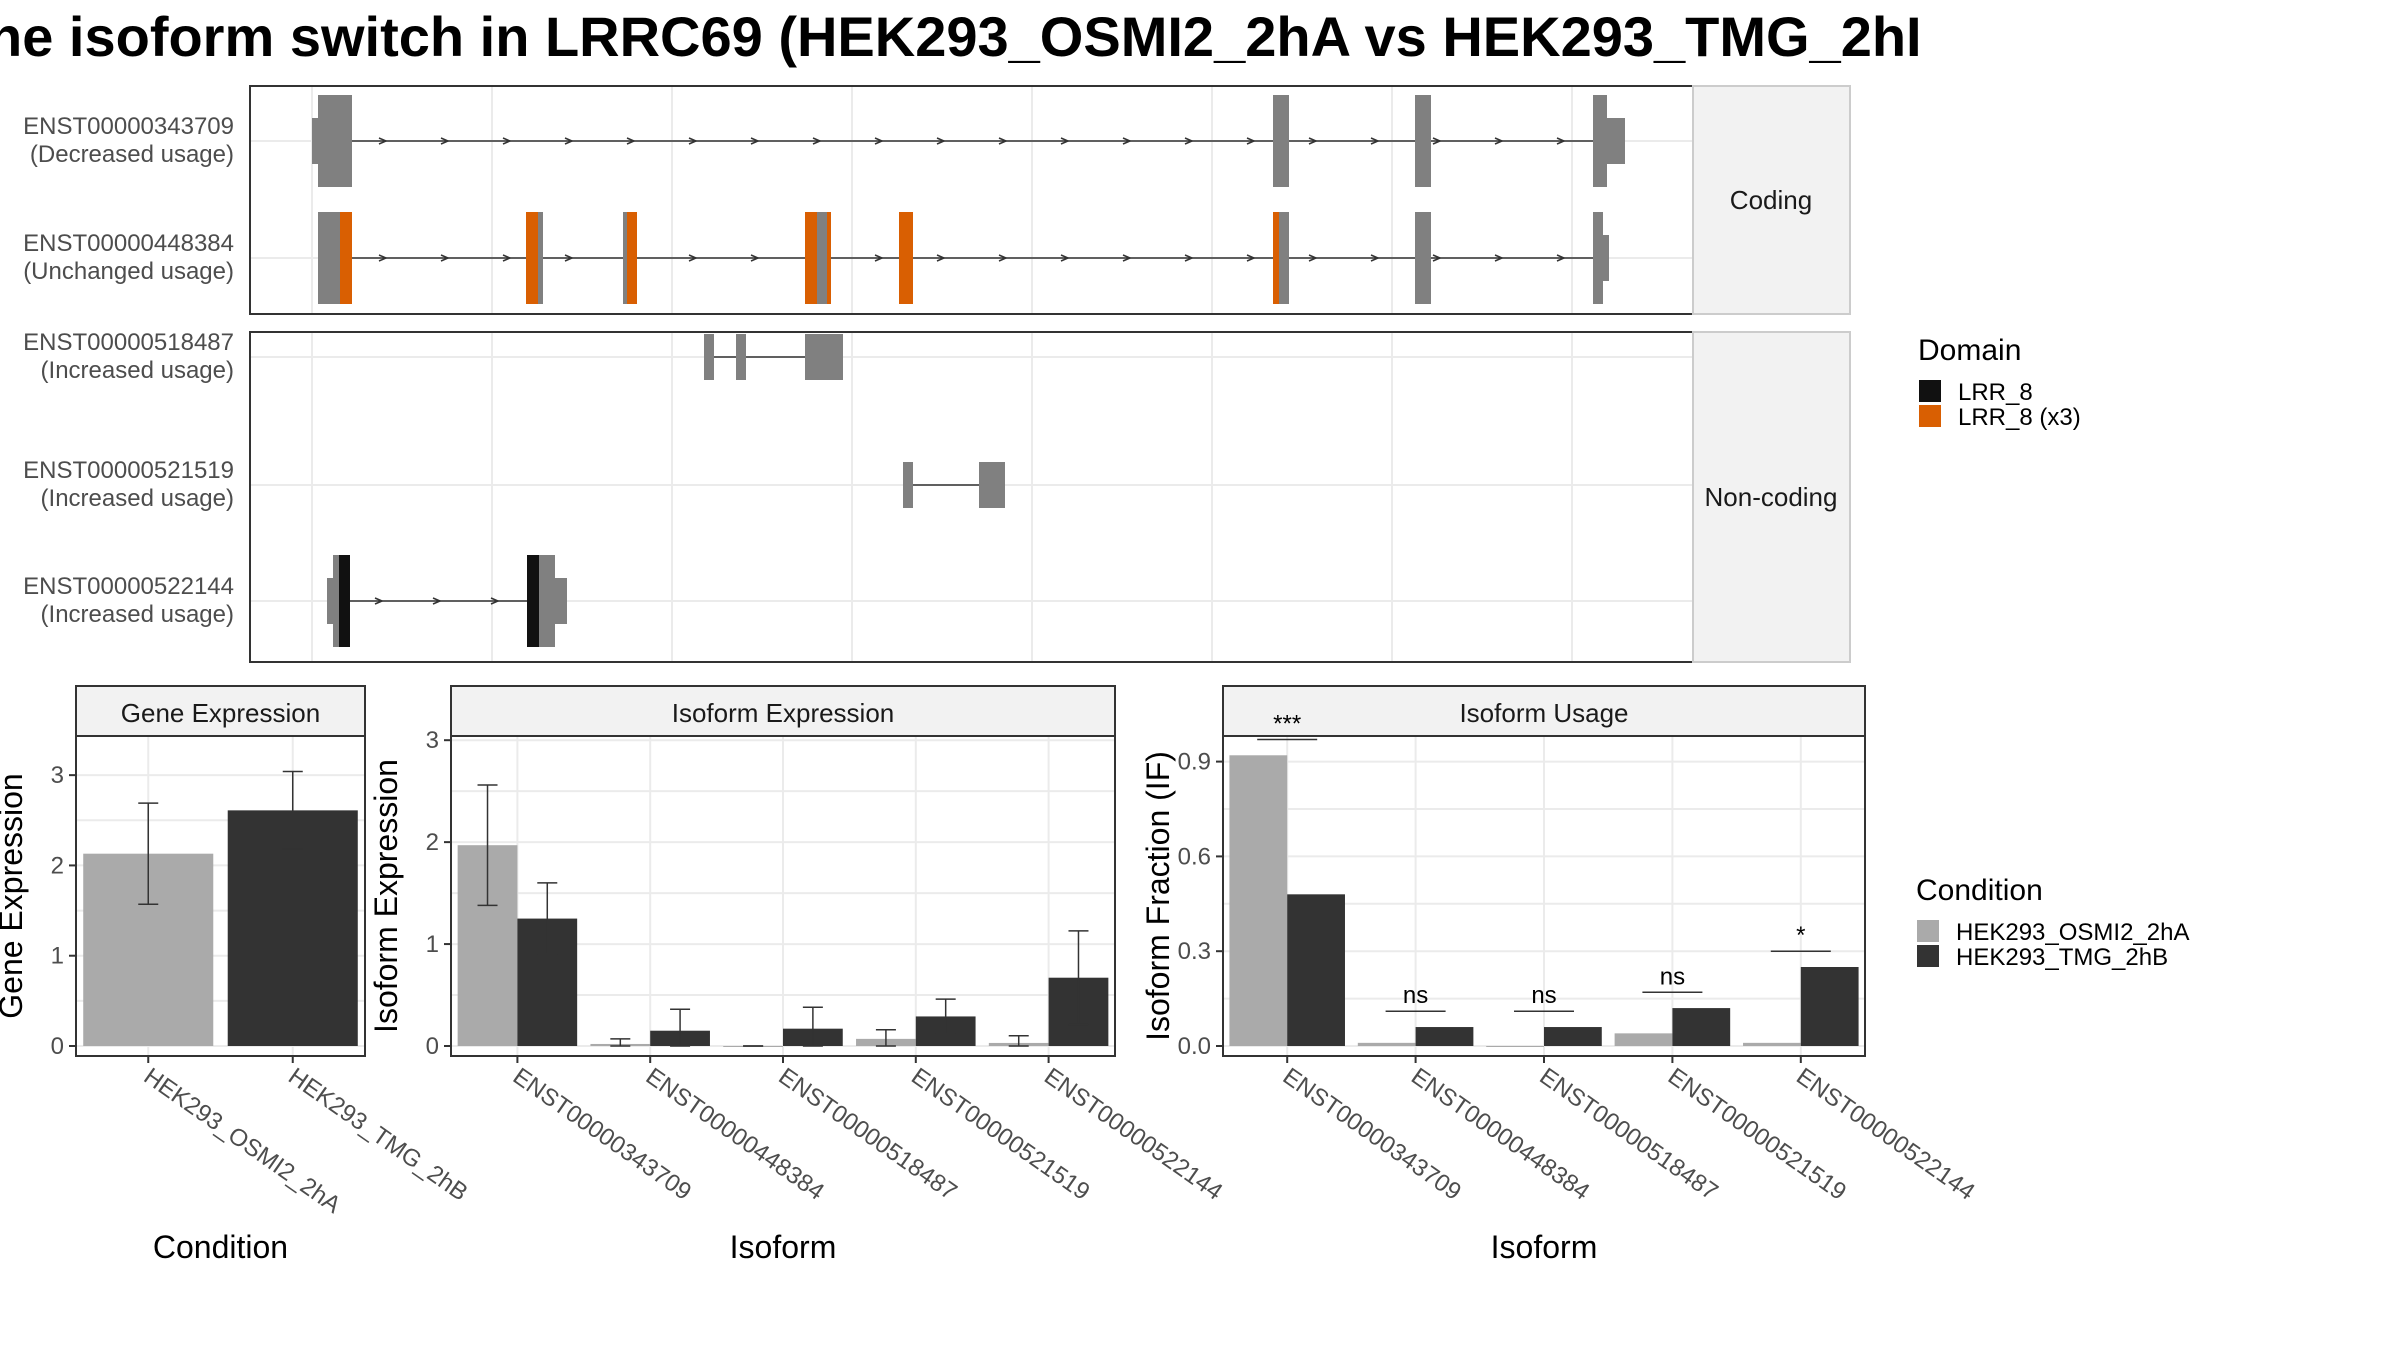 This screenshot has height=1350, width=2400. Describe the element at coordinates (1969, 350) in the screenshot. I see `domain_legend-legend-title: Domain` at that location.